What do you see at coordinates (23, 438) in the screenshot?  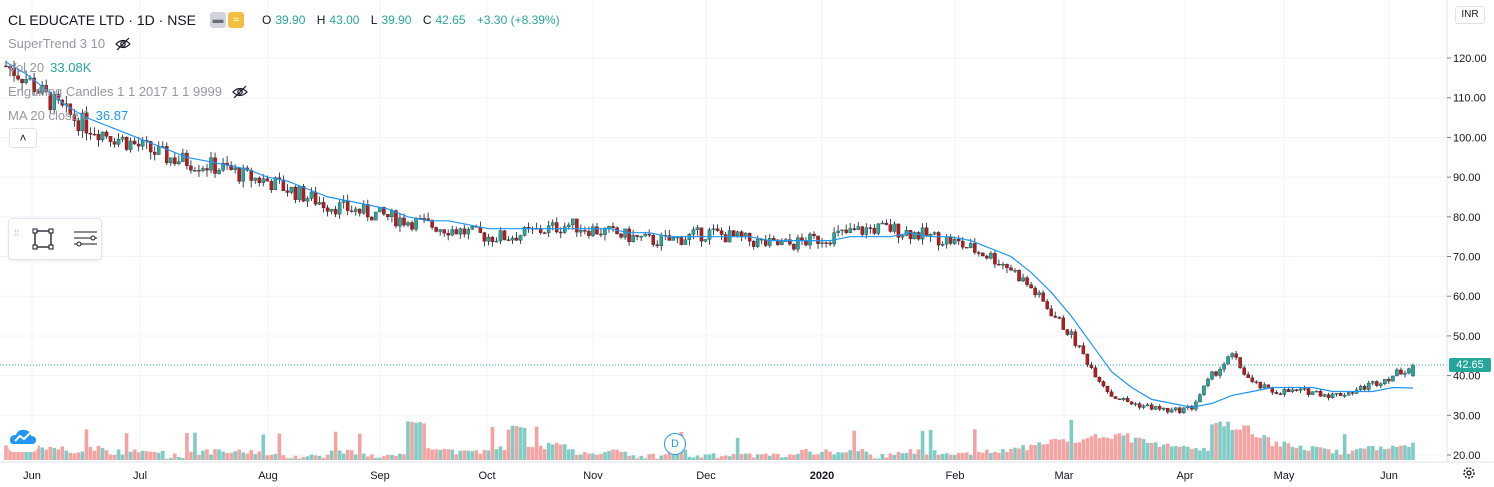 I see `tradingview-cloud-icon` at bounding box center [23, 438].